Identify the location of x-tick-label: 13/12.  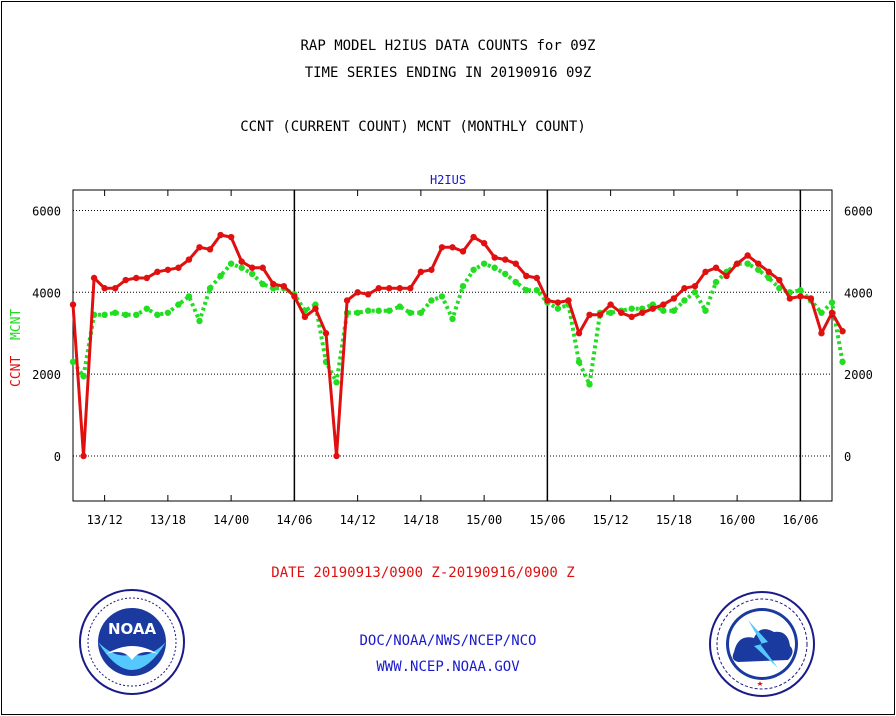
(105, 520).